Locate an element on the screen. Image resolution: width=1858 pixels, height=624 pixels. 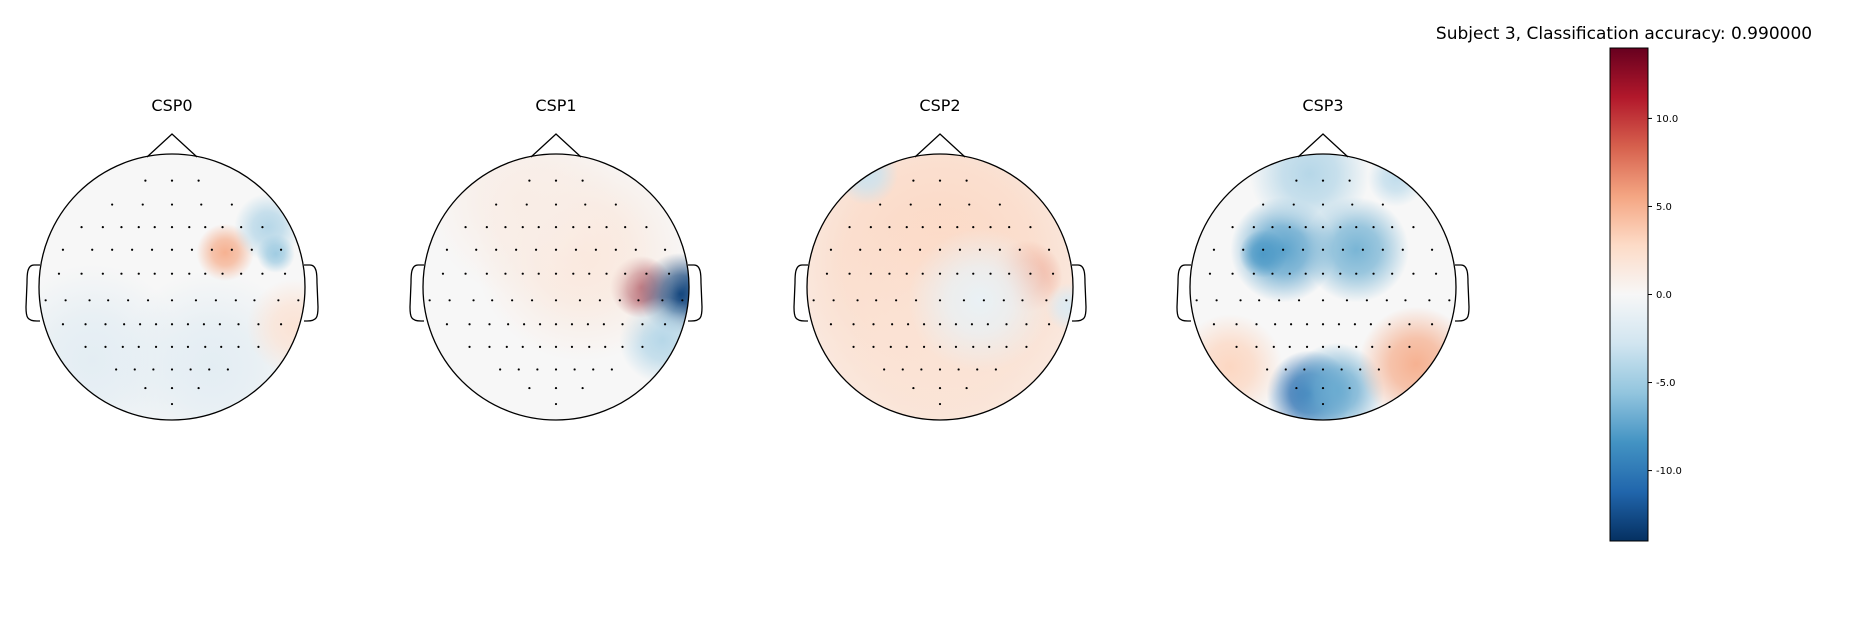
topomap-csp3: CSP3 is located at coordinates (1323, 258).